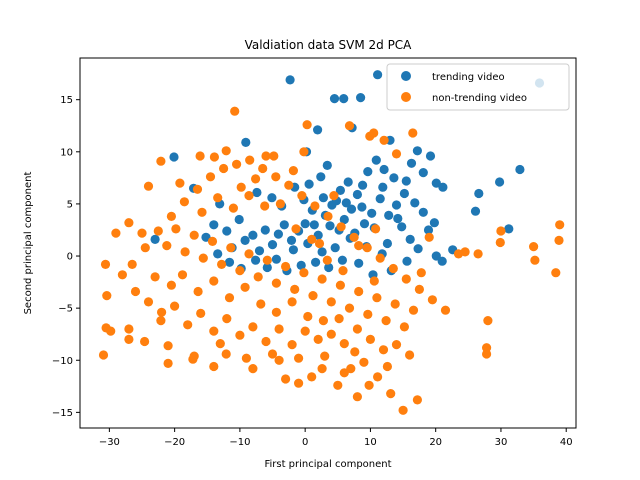  I want to click on x-axis-label: First principal component, so click(327, 464).